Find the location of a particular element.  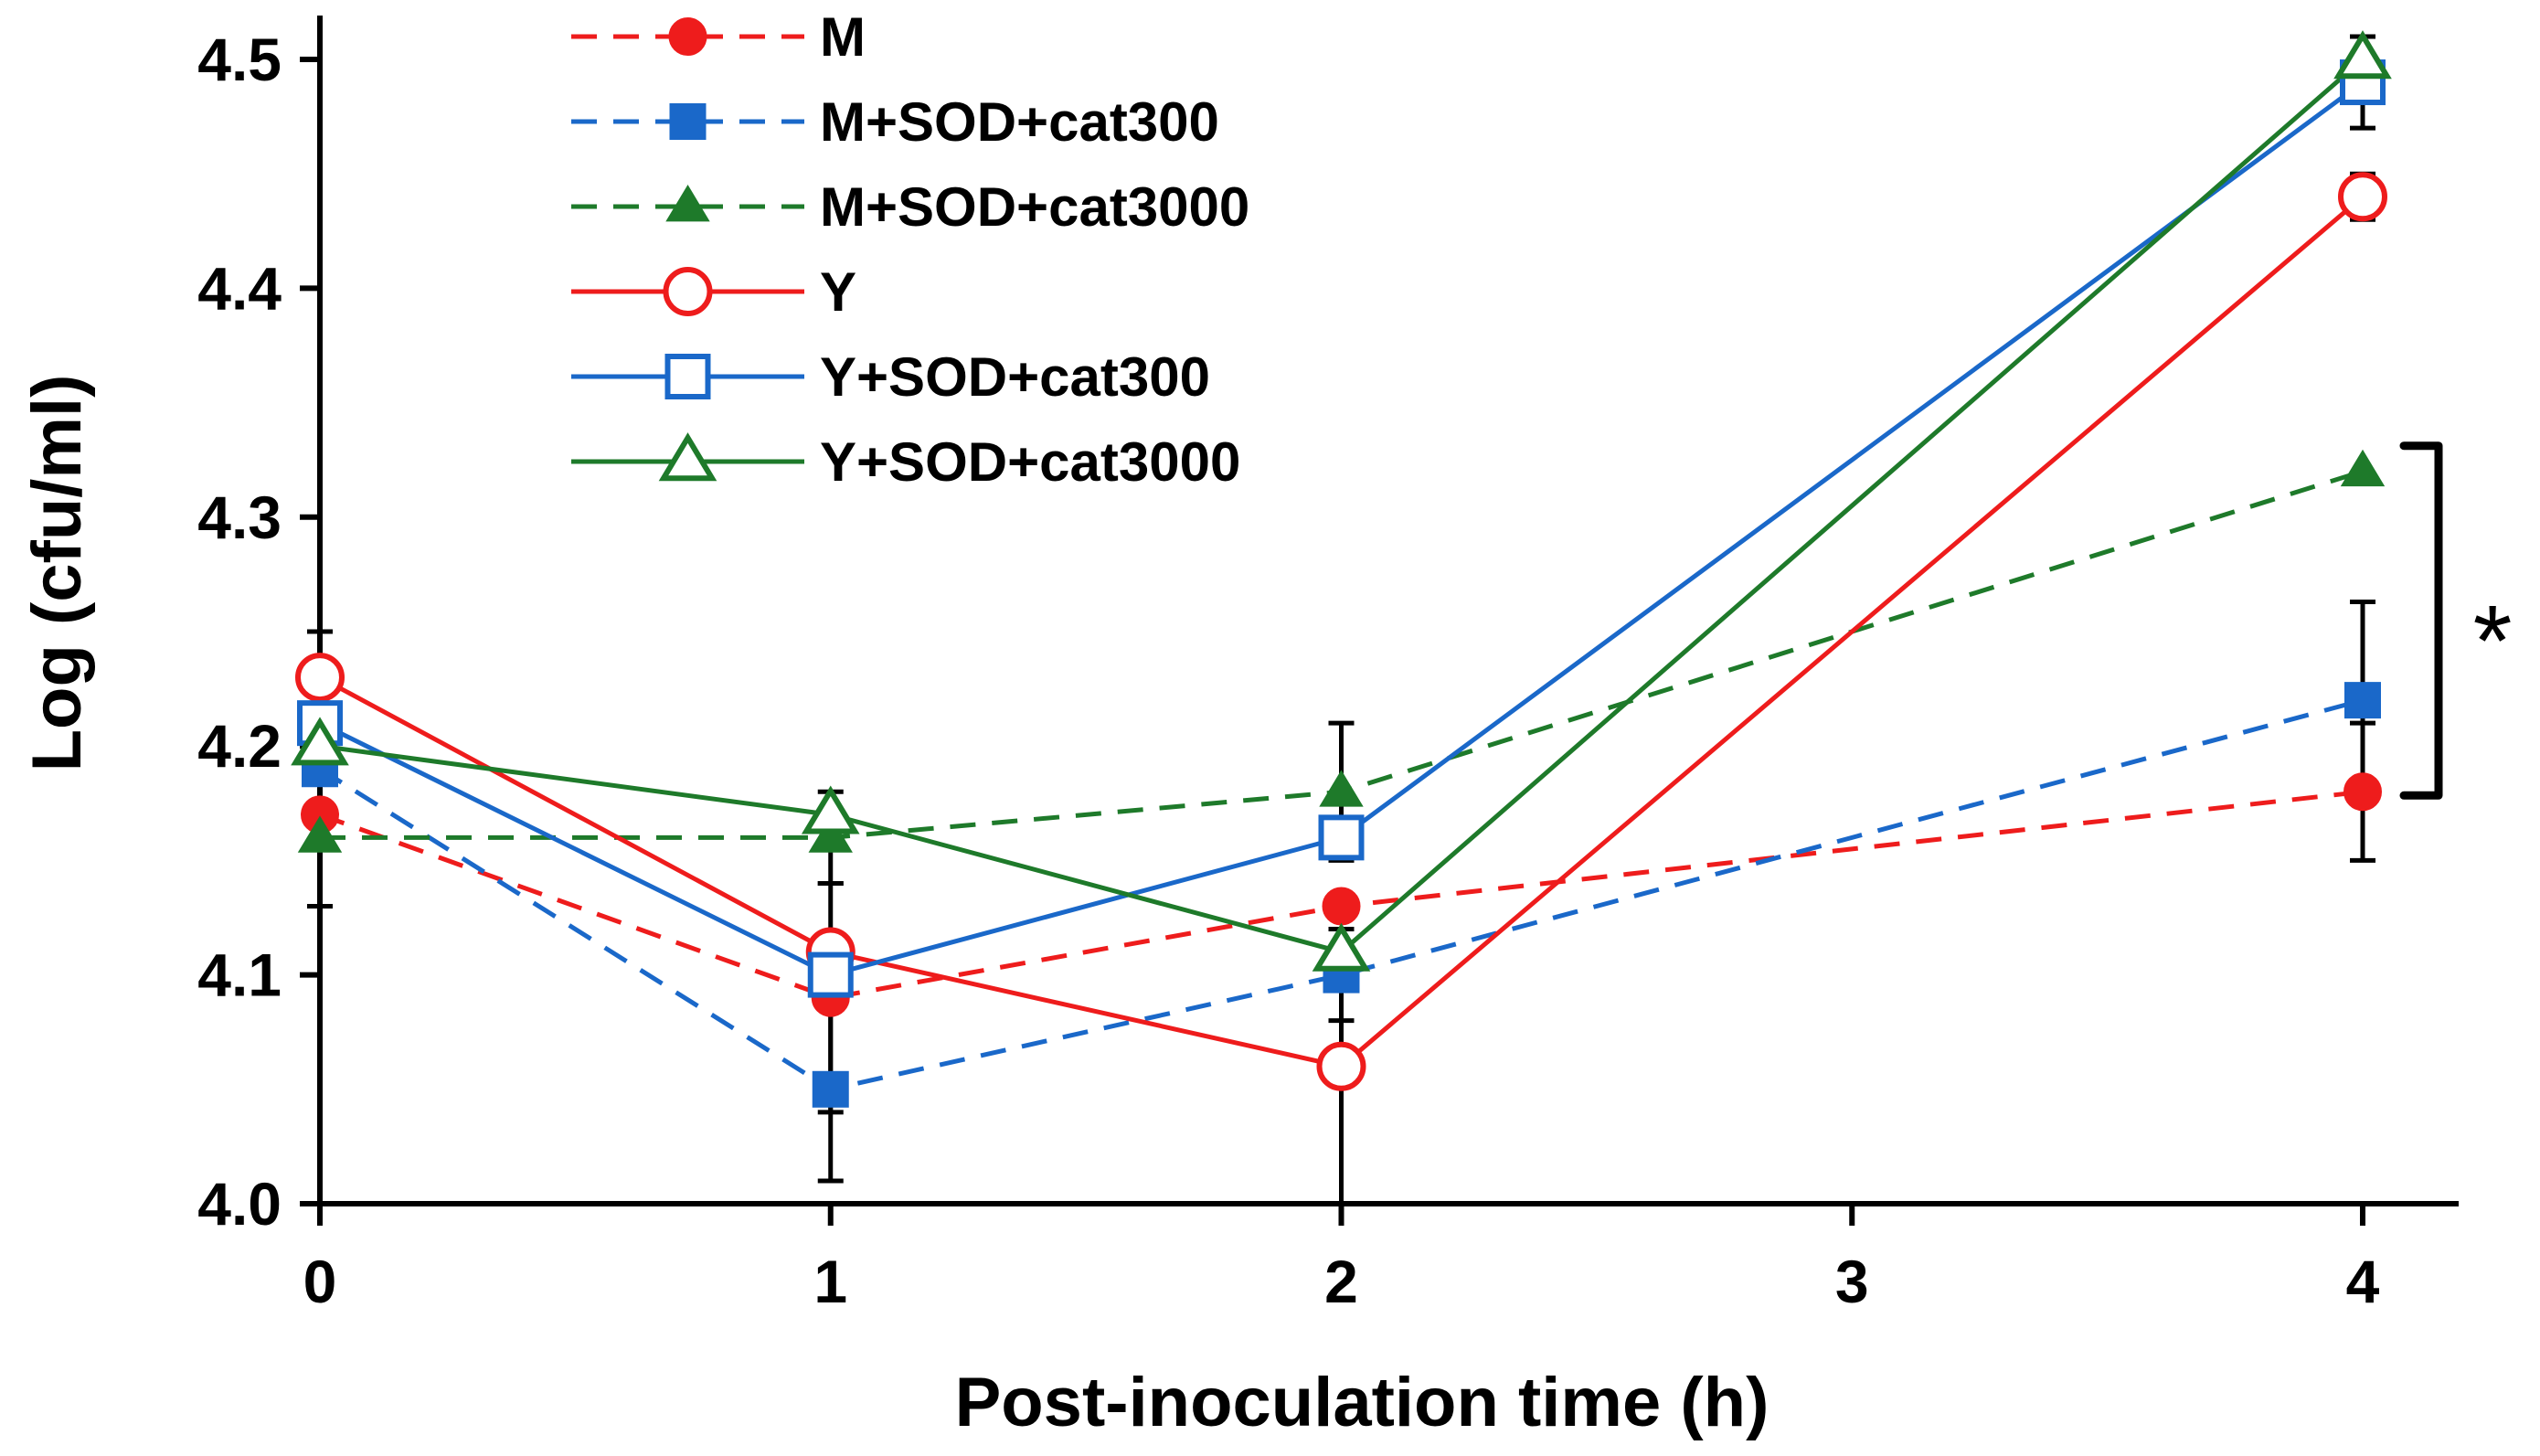

x-tick-label: 4 is located at coordinates (2363, 1282).